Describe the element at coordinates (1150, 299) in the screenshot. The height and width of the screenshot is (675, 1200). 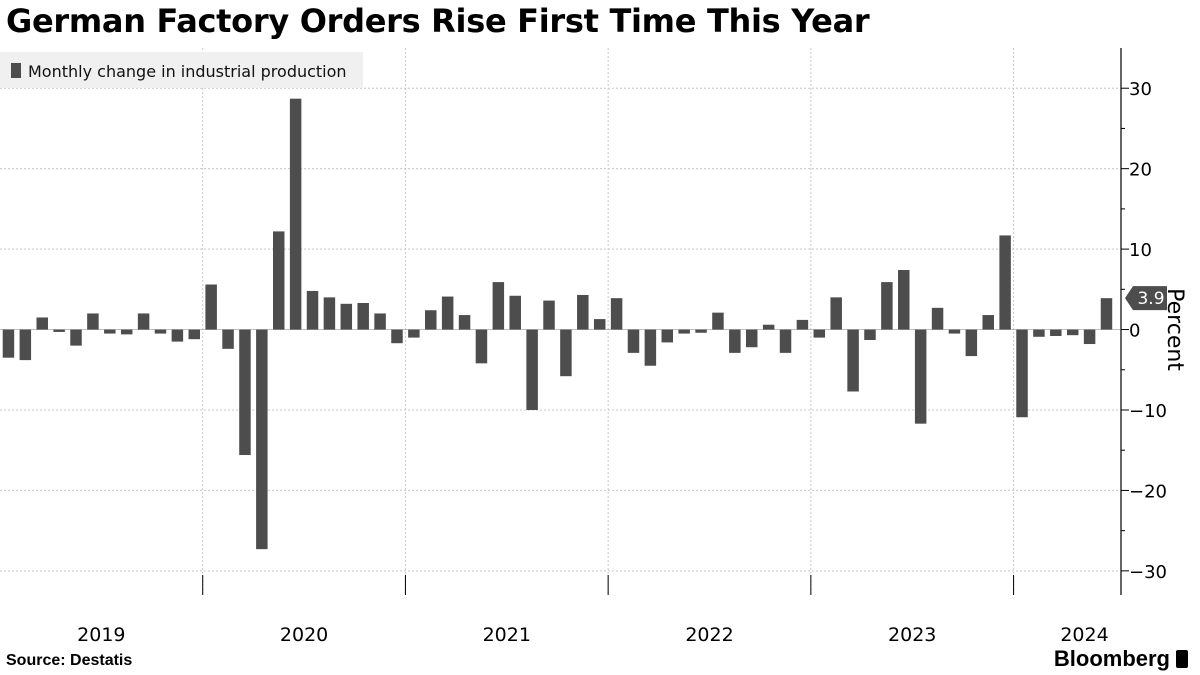
I see `callout-value: 3.9` at that location.